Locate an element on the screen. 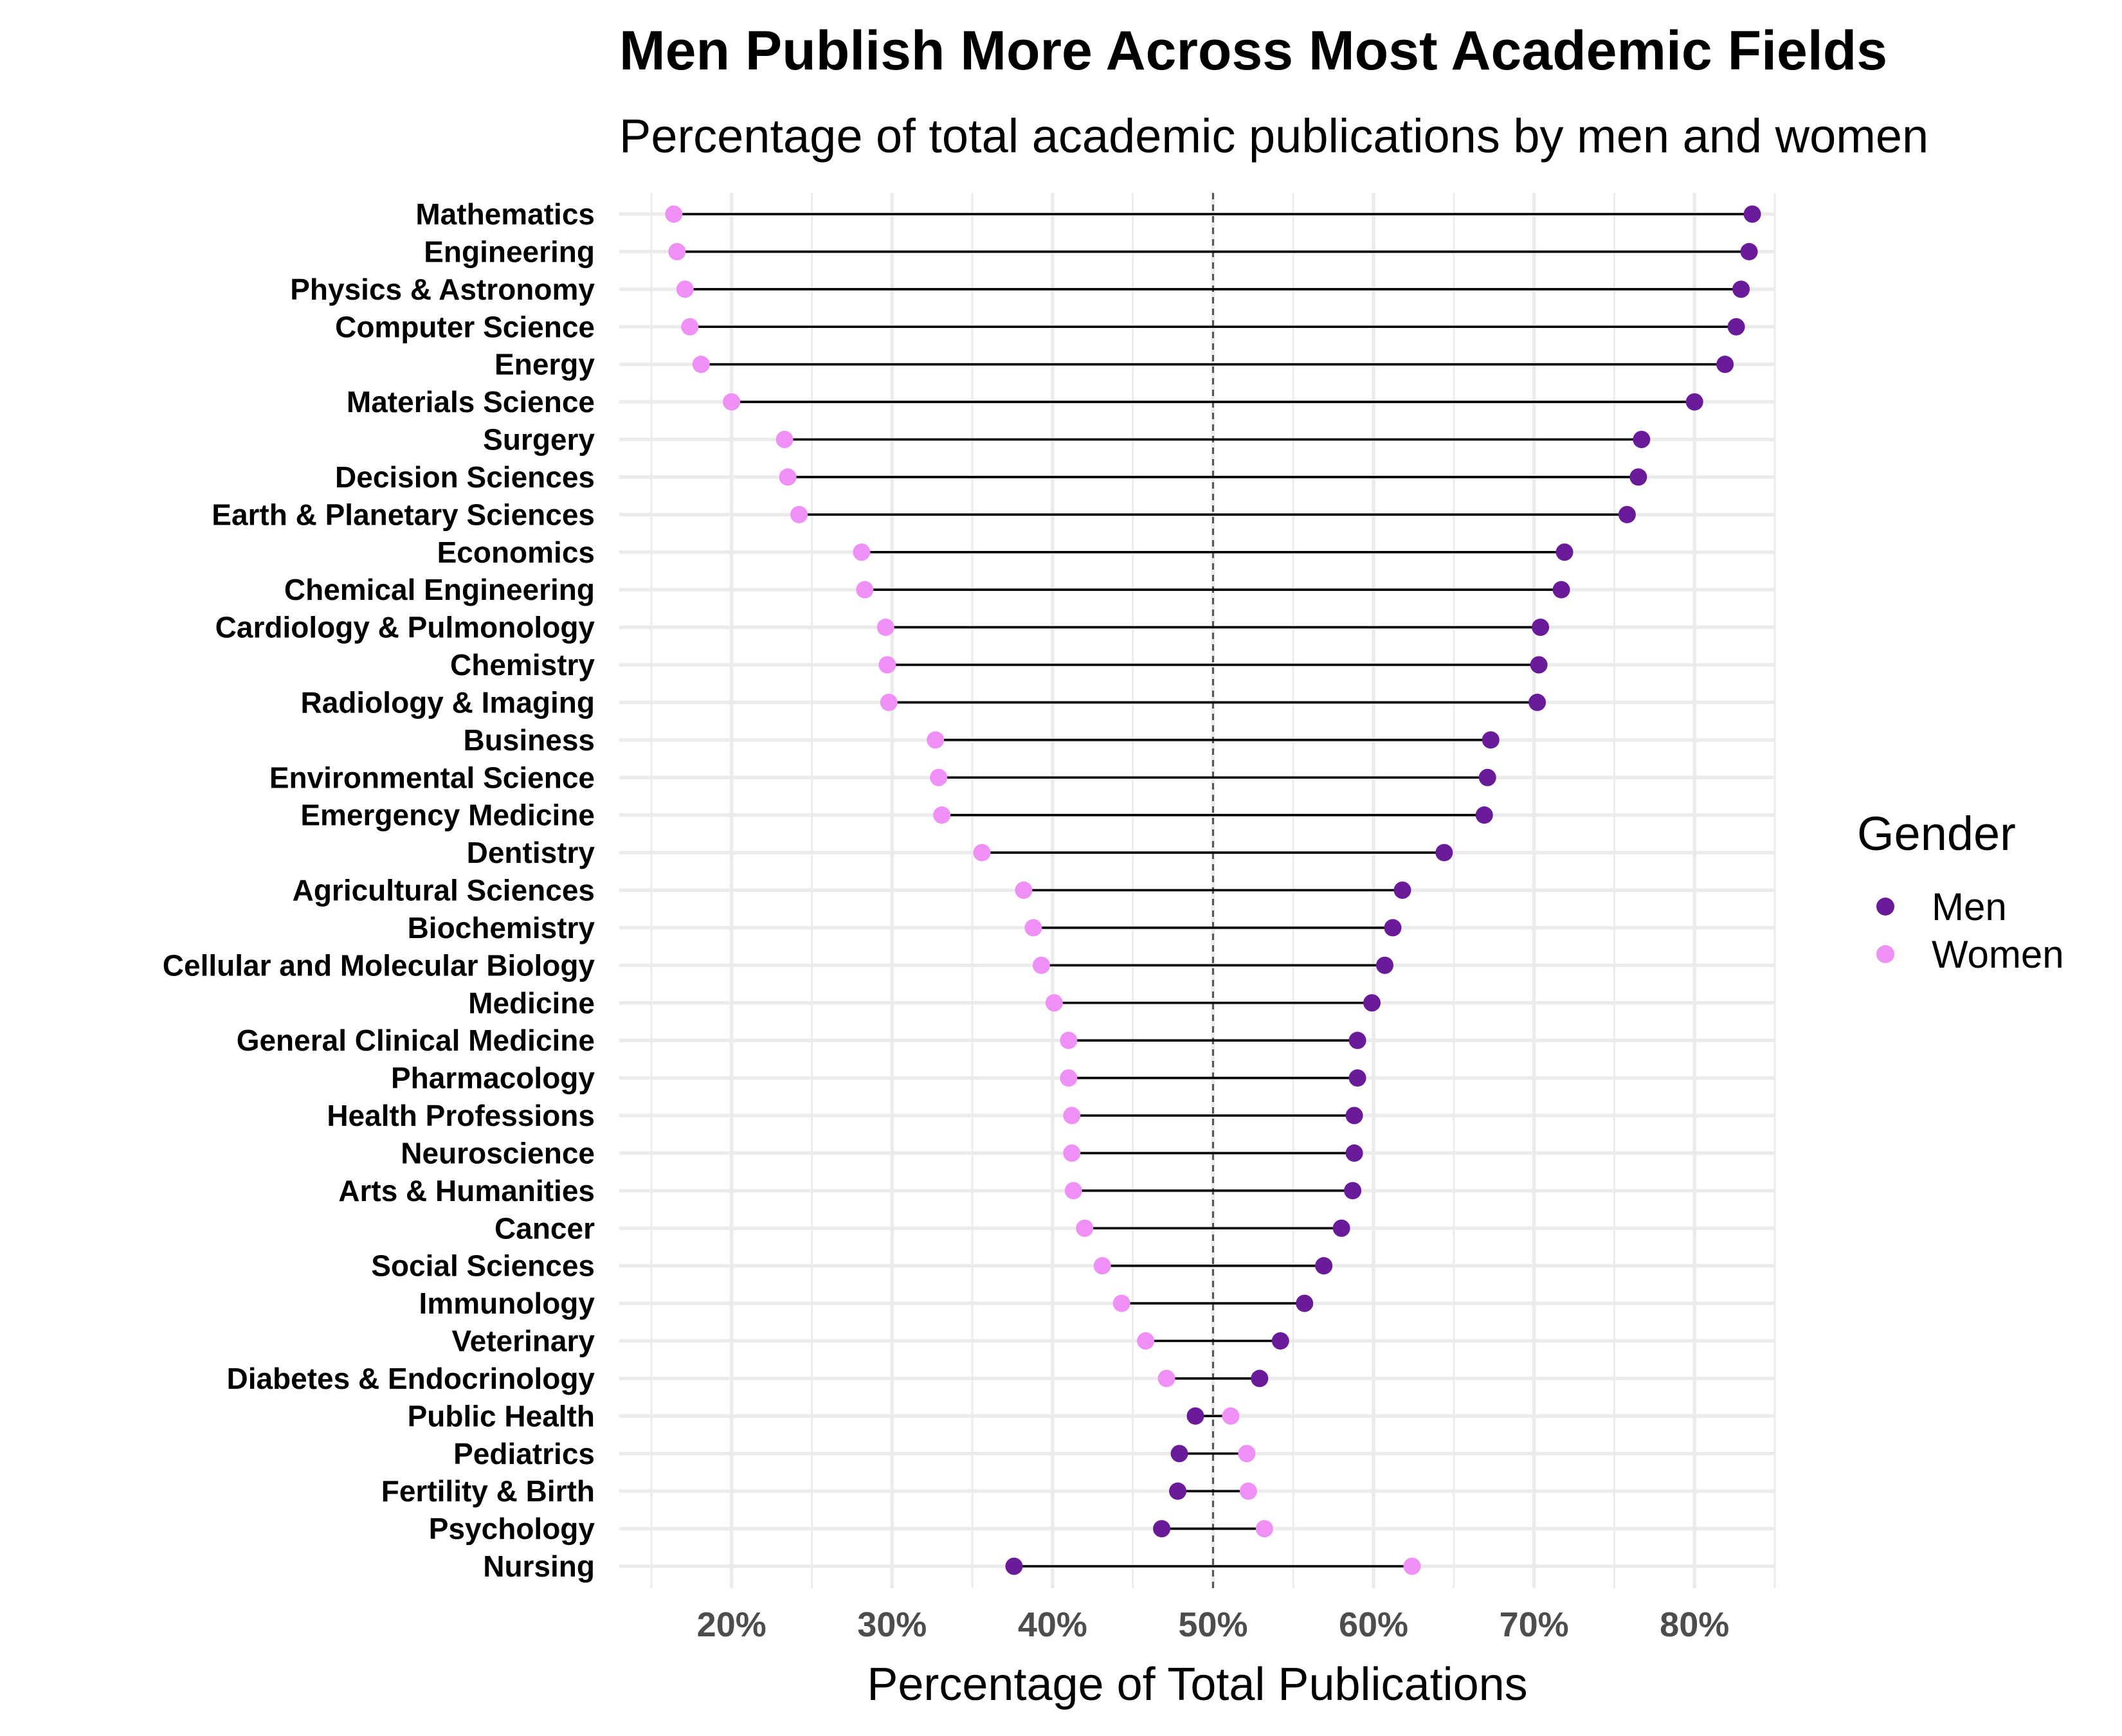  x-tick-label: 30% is located at coordinates (892, 1624).